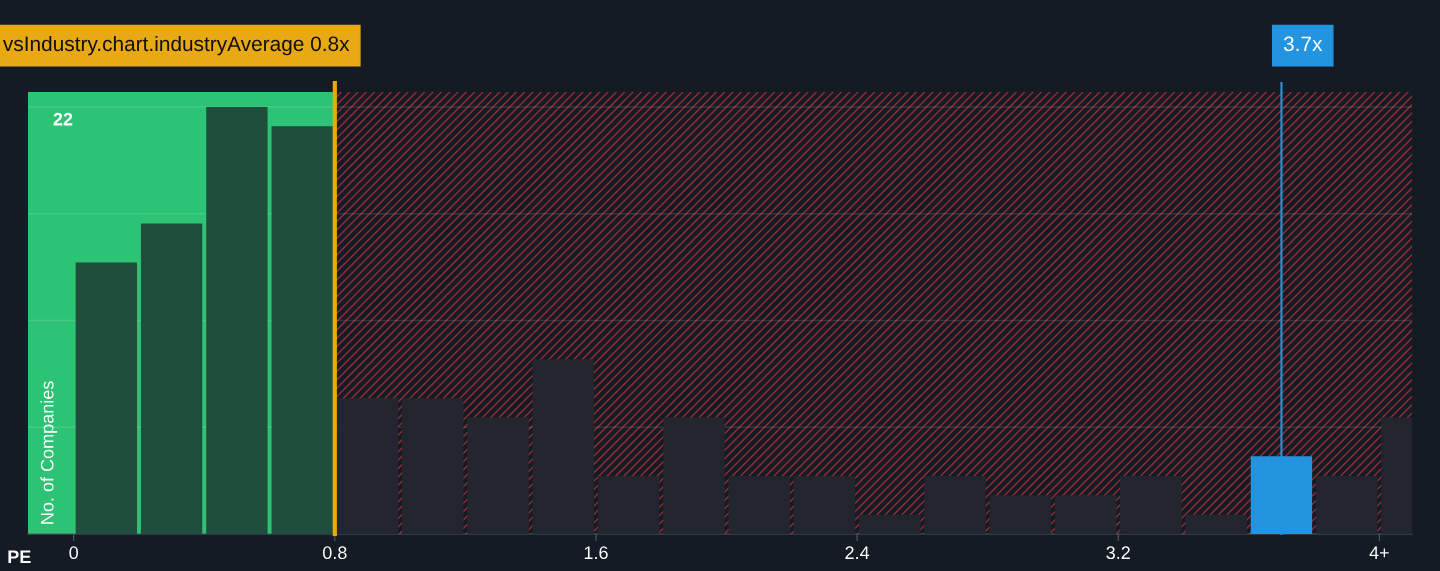 The width and height of the screenshot is (1440, 571). What do you see at coordinates (176, 45) in the screenshot?
I see `ref-line-label: vsIndustry.chart.industryAverage 0.8x` at bounding box center [176, 45].